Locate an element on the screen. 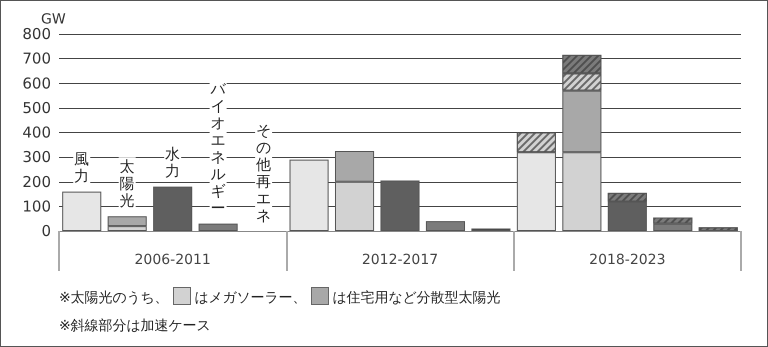 The height and width of the screenshot is (347, 768). text: ※太陽光のうち、 is located at coordinates (114, 298).